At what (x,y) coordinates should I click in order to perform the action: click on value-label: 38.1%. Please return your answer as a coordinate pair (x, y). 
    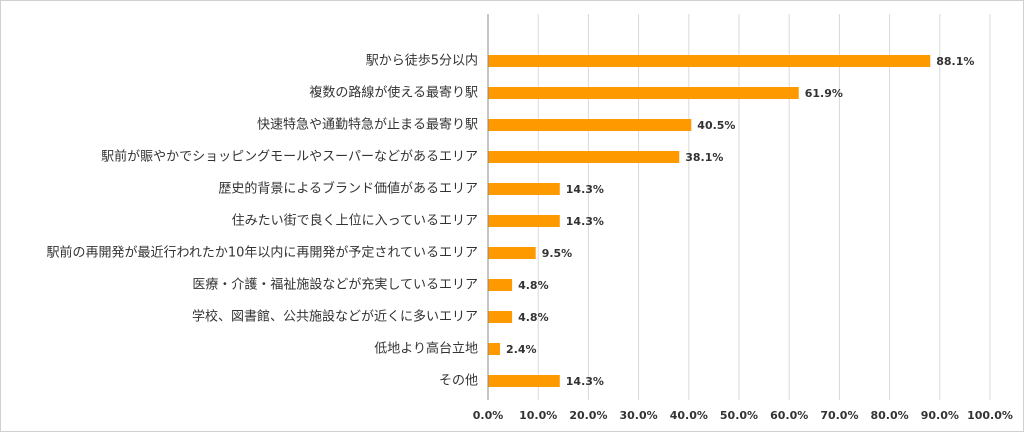
    Looking at the image, I should click on (704, 157).